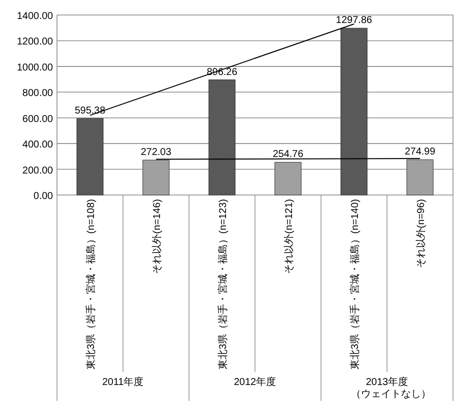  Describe the element at coordinates (289, 236) in the screenshot. I see `x-tick-label: それ以外(n=121)` at that location.